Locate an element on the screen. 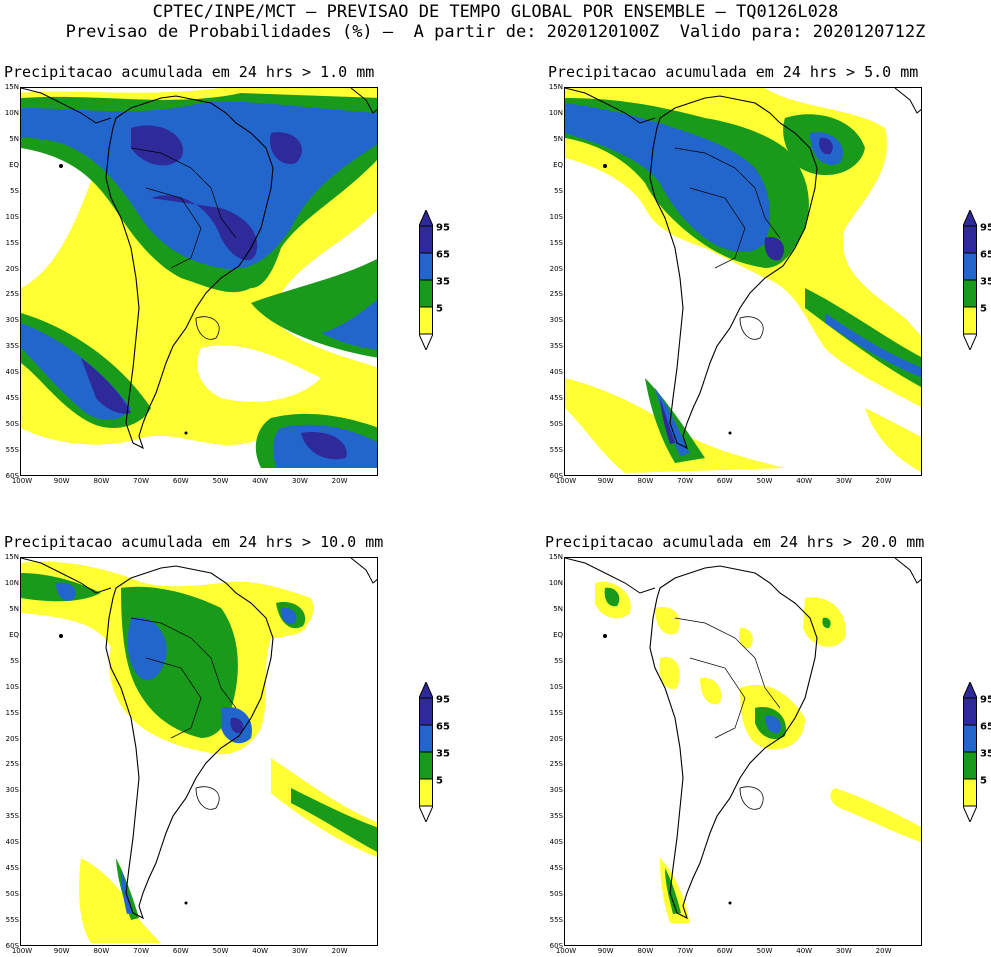  map-area is located at coordinates (199, 751).